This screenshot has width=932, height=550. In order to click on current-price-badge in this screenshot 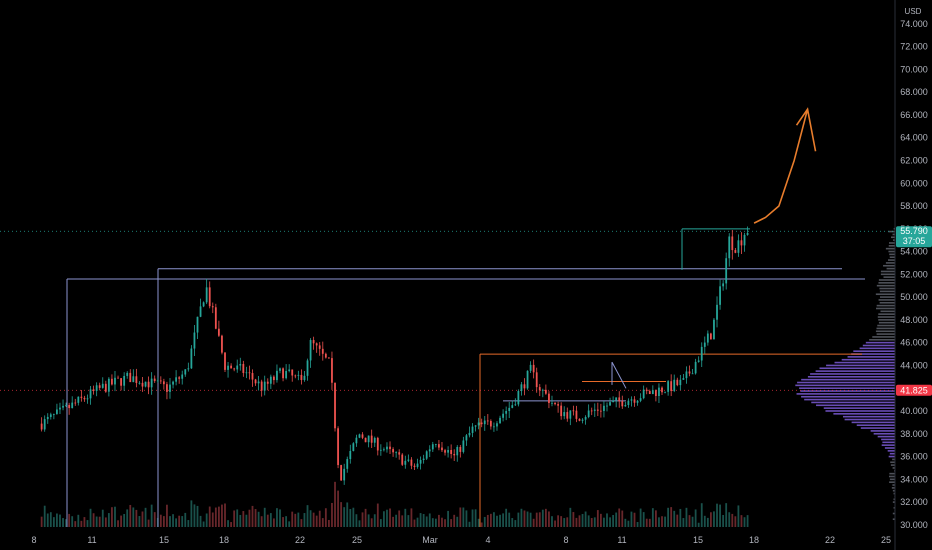, I will do `click(914, 237)`.